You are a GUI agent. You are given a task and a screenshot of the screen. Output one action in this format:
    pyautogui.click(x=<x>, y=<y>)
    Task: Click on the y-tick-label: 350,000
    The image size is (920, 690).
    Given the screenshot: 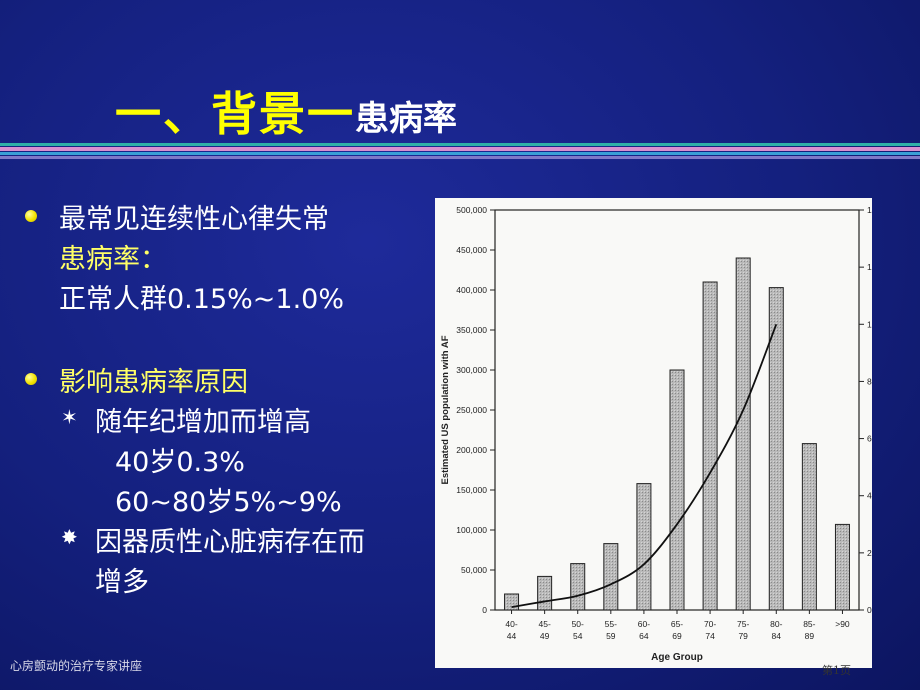 What is the action you would take?
    pyautogui.click(x=471, y=330)
    